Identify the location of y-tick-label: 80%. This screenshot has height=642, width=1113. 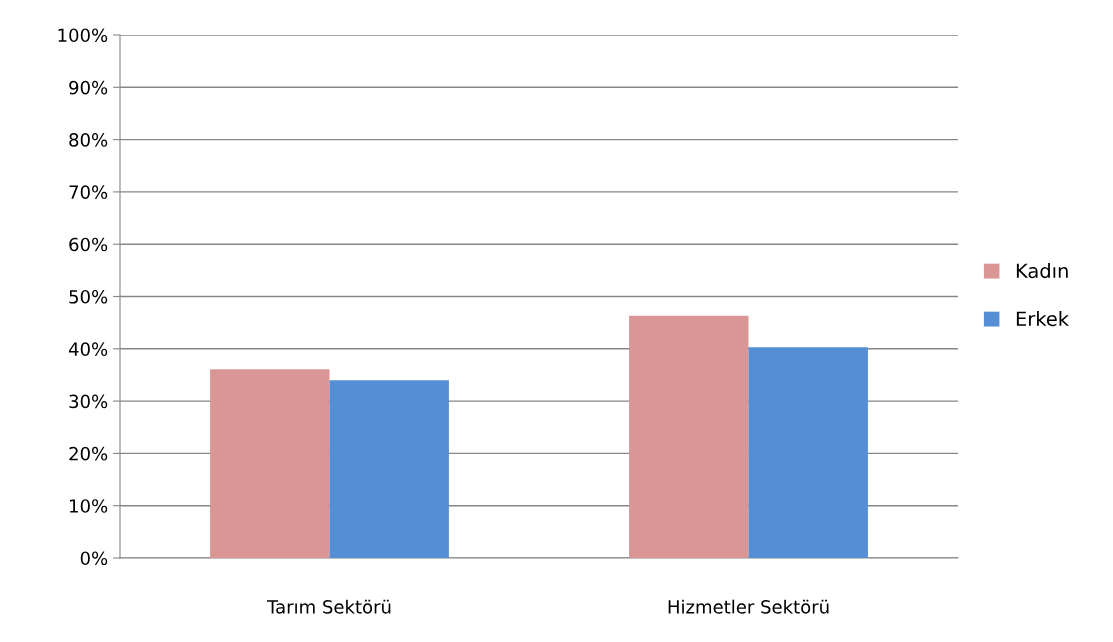
(88, 140).